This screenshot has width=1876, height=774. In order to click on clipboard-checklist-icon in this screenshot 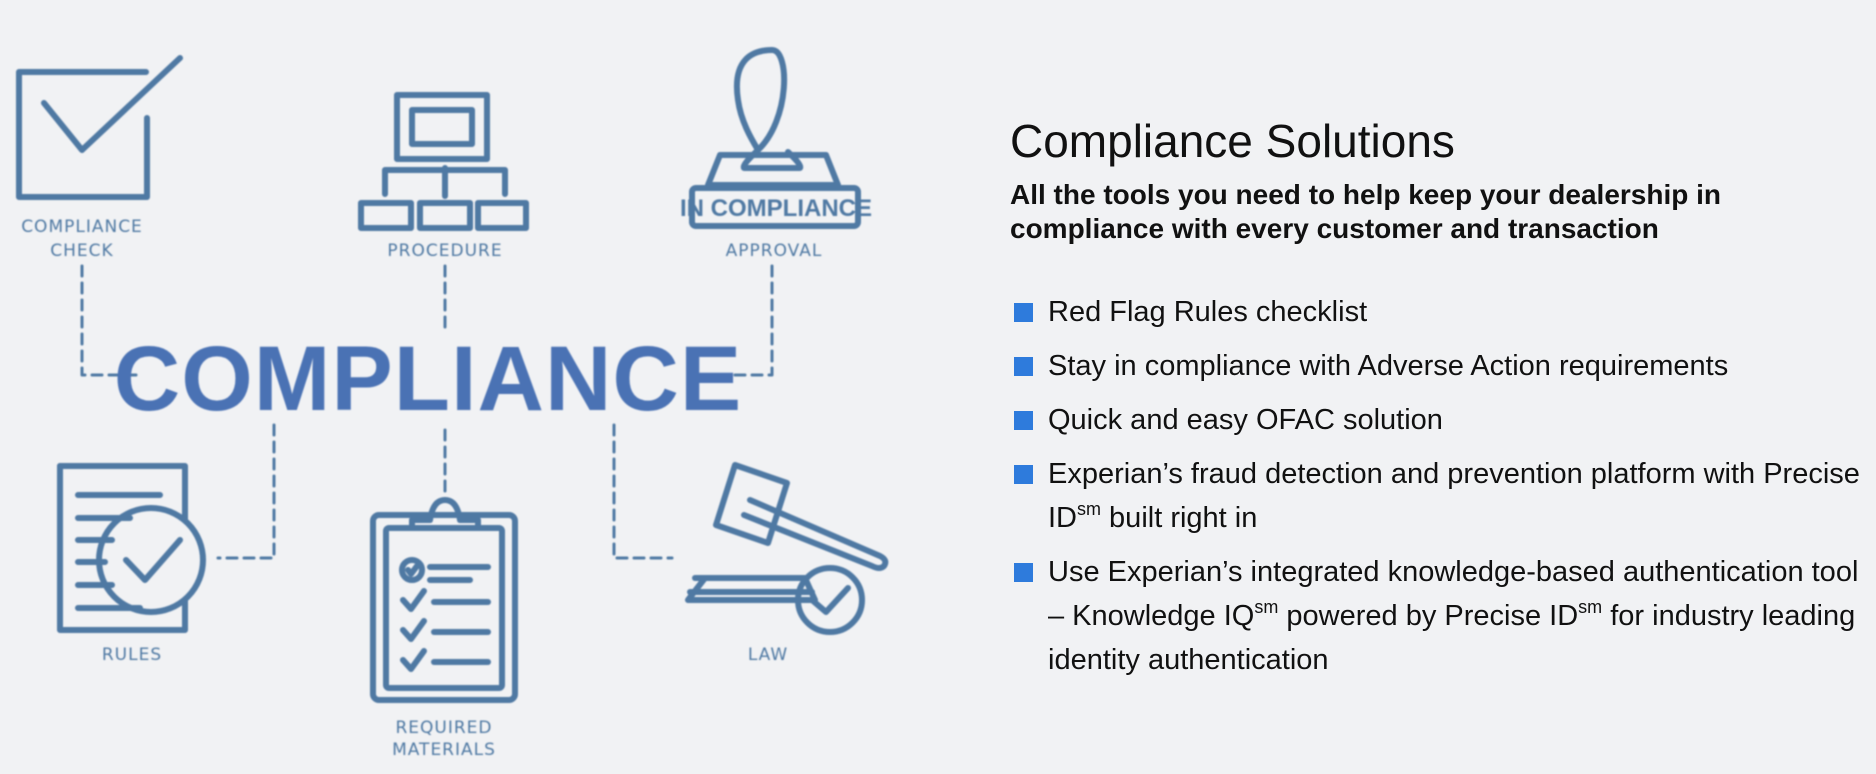, I will do `click(444, 600)`.